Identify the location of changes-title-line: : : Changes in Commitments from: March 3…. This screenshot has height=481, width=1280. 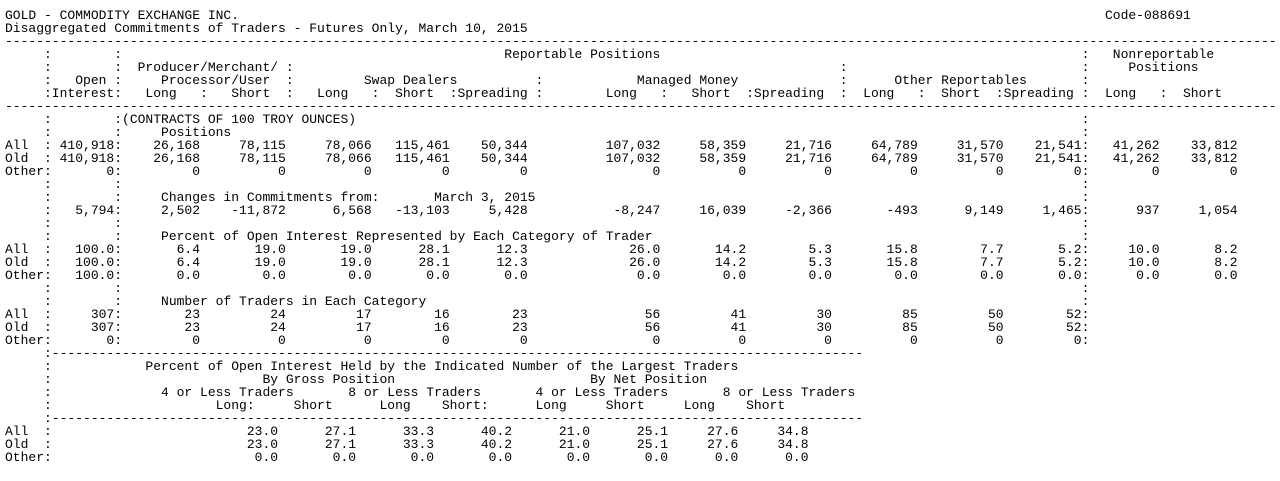
(547, 197).